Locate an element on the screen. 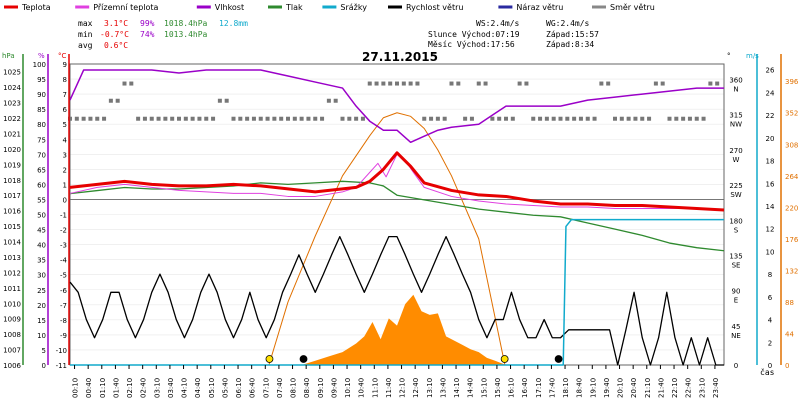 The height and width of the screenshot is (400, 800). x-tick-label: 03:10 is located at coordinates (157, 388).